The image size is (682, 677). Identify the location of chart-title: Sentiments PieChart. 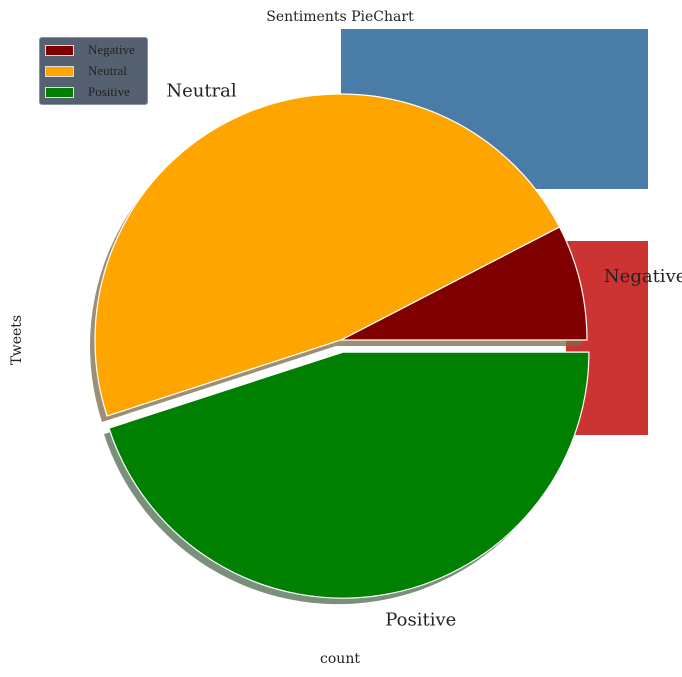
(340, 17).